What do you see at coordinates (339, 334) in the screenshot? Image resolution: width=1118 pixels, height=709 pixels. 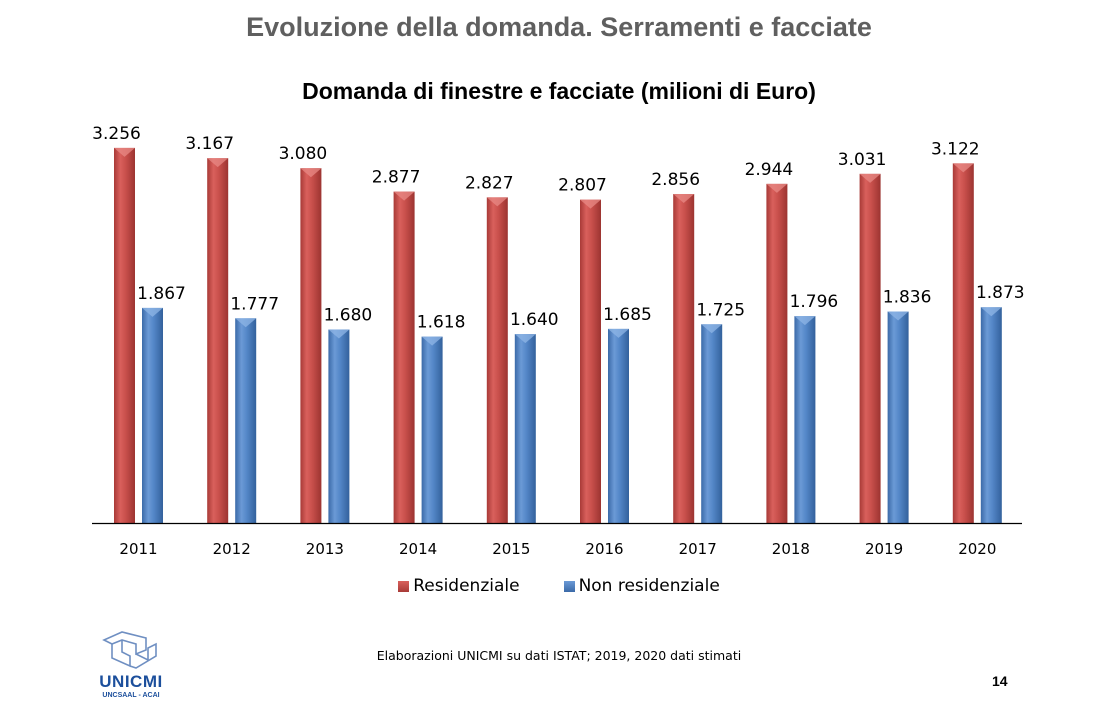 I see `bar-top-non-residenziale-2013` at bounding box center [339, 334].